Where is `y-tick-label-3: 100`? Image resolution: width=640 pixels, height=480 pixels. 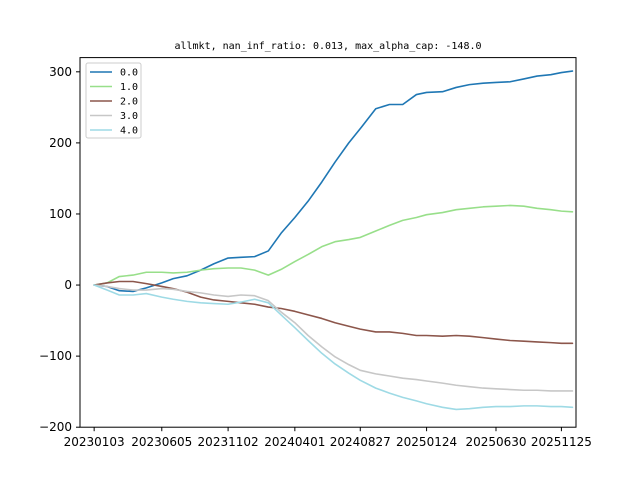 y-tick-label-3: 100 is located at coordinates (60, 214).